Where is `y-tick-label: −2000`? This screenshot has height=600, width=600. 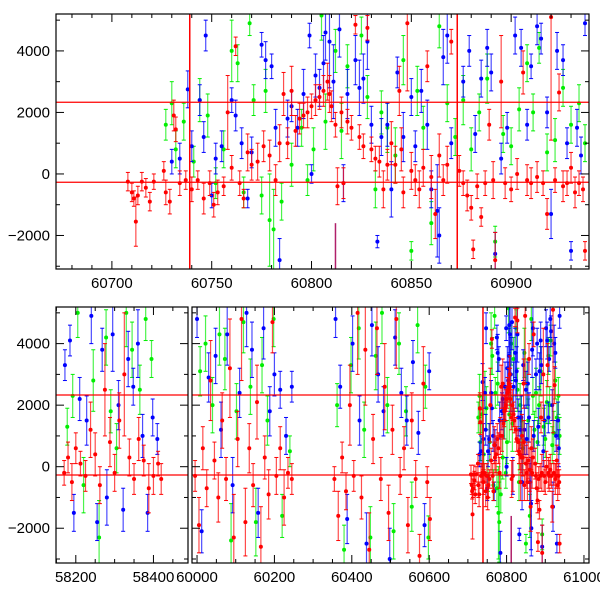 y-tick-label: −2000 is located at coordinates (29, 235).